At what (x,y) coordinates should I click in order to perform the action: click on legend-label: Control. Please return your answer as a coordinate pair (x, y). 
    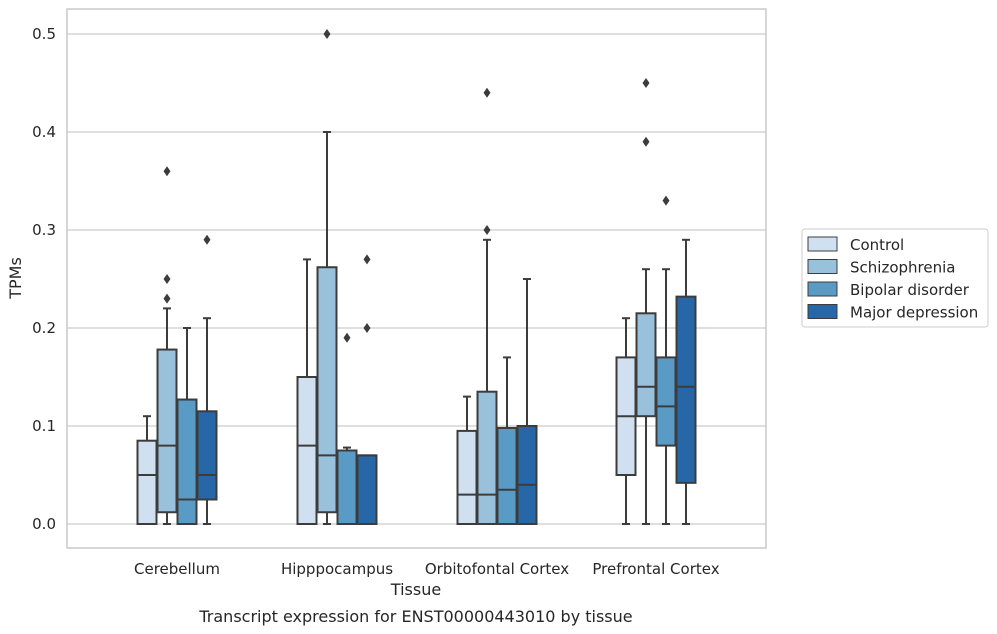
    Looking at the image, I should click on (877, 245).